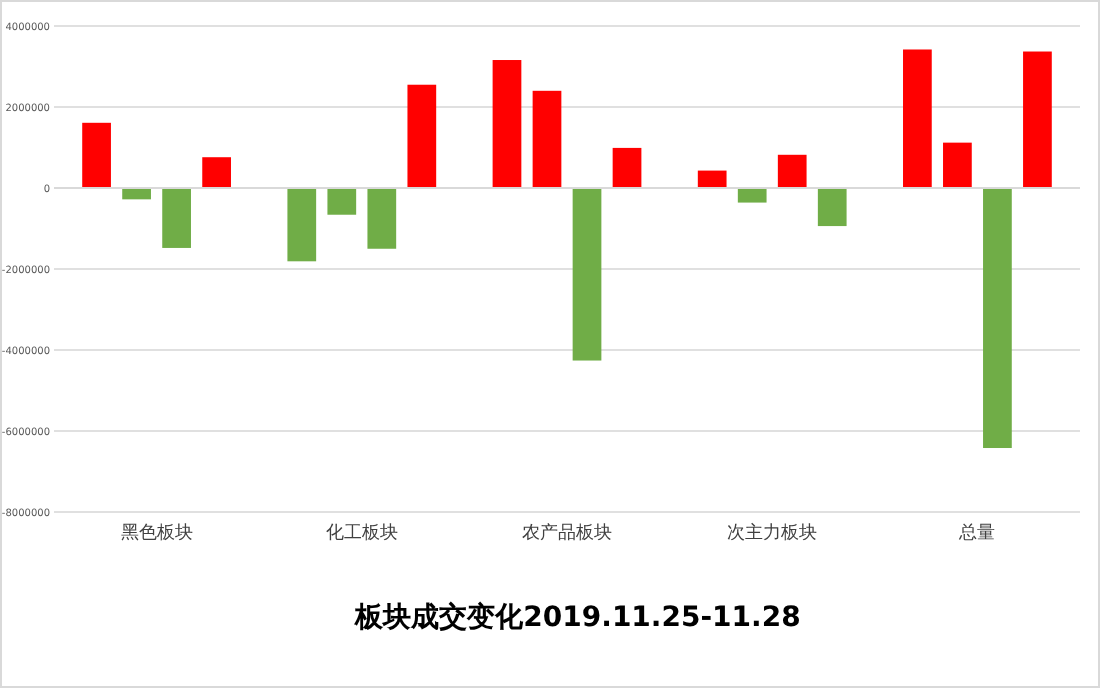  I want to click on x-tick-label: 黑色板块, so click(156, 533).